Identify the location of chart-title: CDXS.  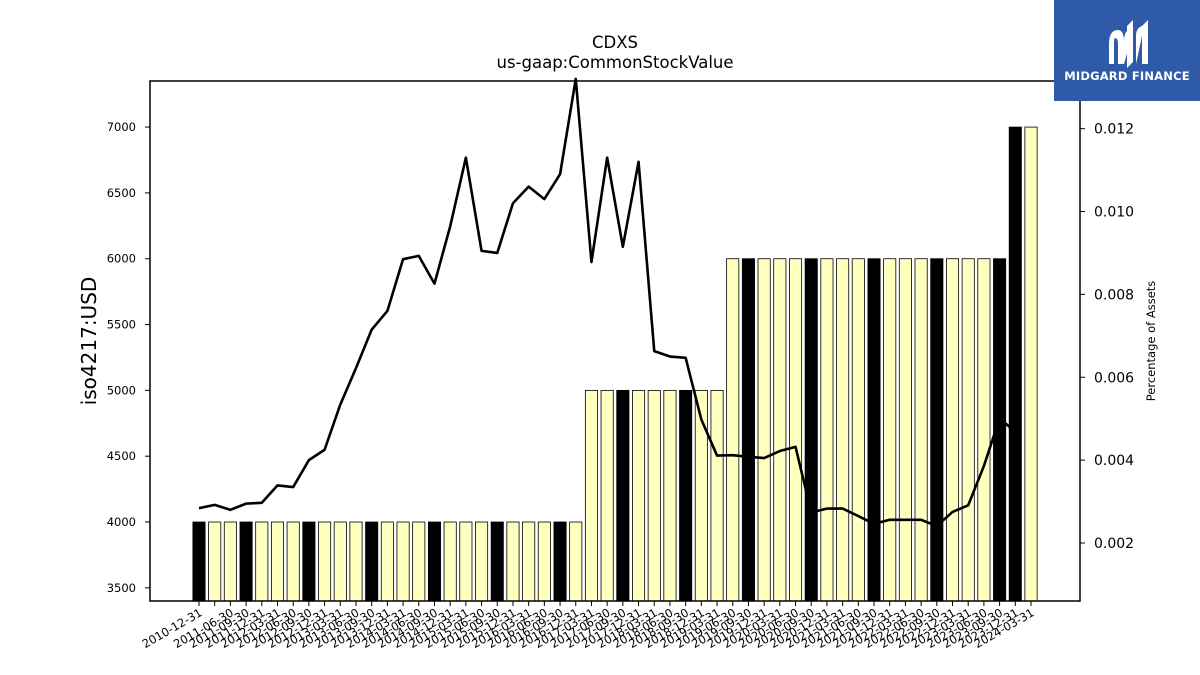
(615, 42).